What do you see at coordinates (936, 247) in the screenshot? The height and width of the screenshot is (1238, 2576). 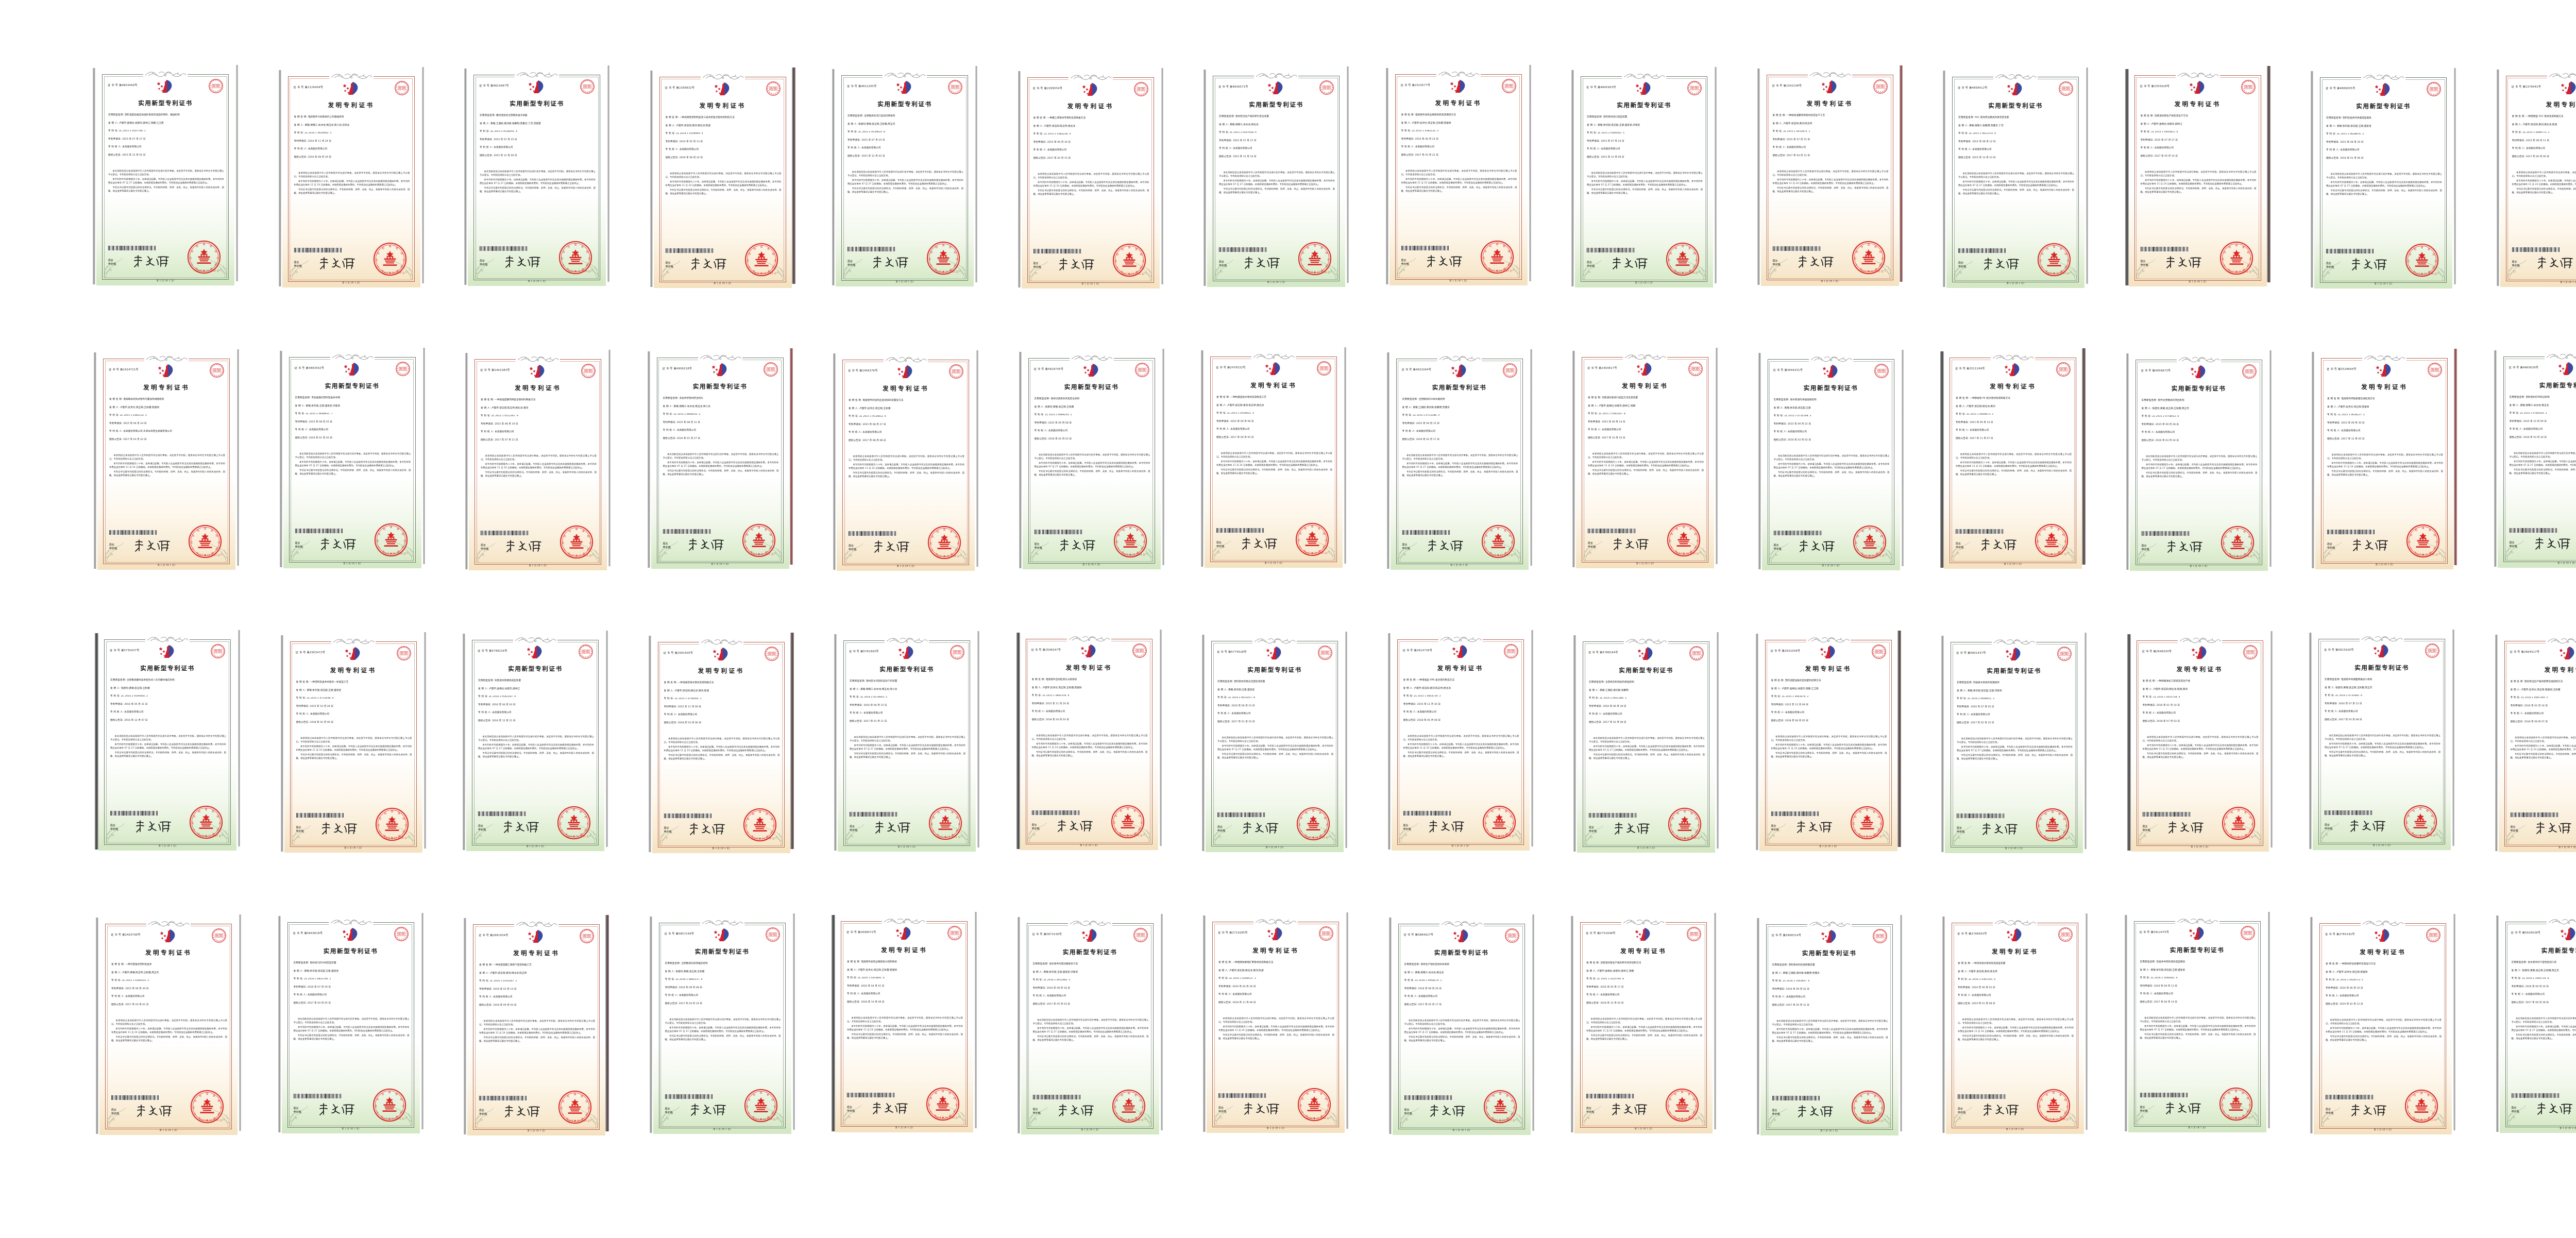 I see `svg-text: 和` at bounding box center [936, 247].